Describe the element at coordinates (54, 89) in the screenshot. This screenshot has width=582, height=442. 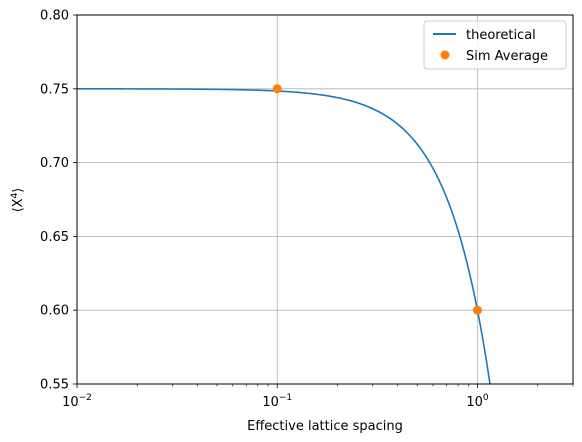
I see `y-tick-label: 0.75` at that location.